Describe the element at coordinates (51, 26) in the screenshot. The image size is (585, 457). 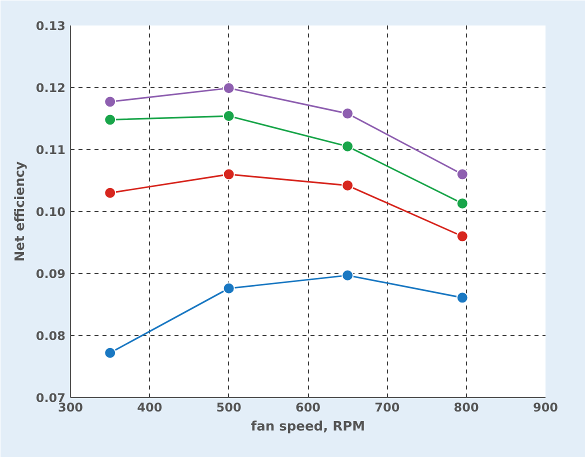
I see `y-tick-label: 0.13` at that location.